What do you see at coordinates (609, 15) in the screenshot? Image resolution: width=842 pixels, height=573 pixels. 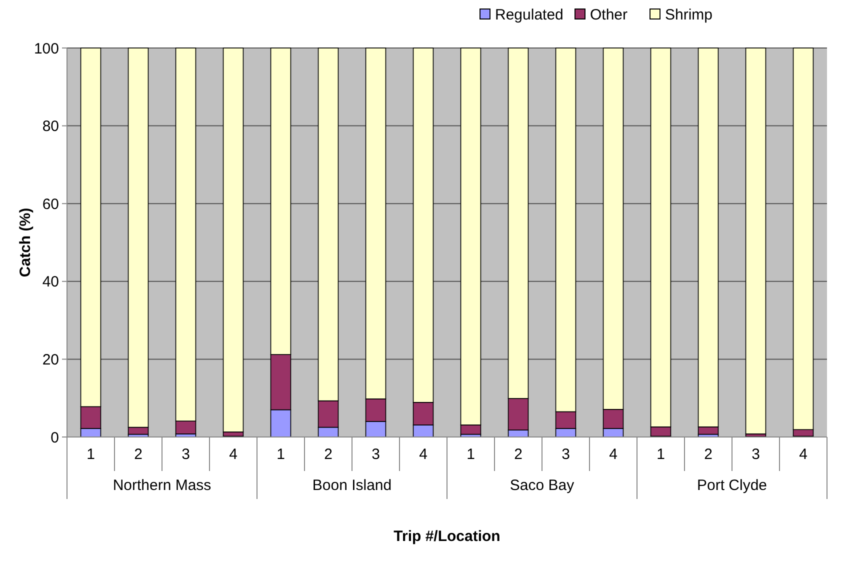 I see `legend-label: Other` at bounding box center [609, 15].